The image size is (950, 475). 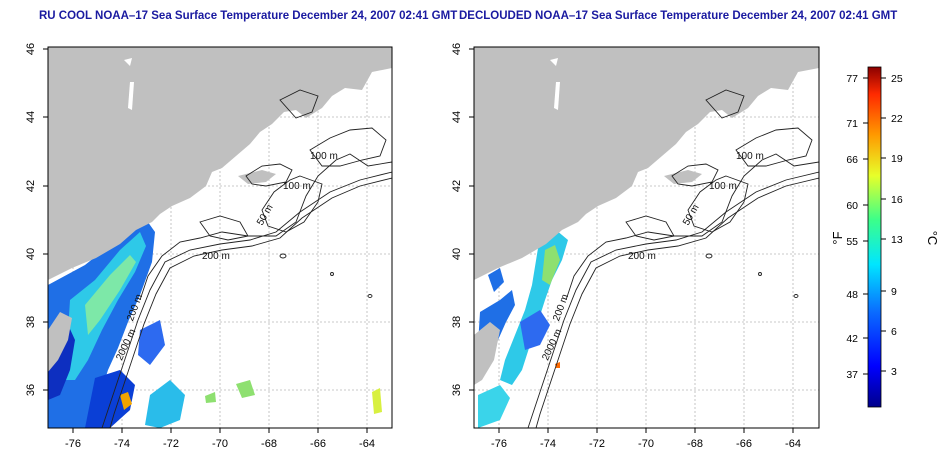 I want to click on colorbar-gradient, so click(x=874, y=237).